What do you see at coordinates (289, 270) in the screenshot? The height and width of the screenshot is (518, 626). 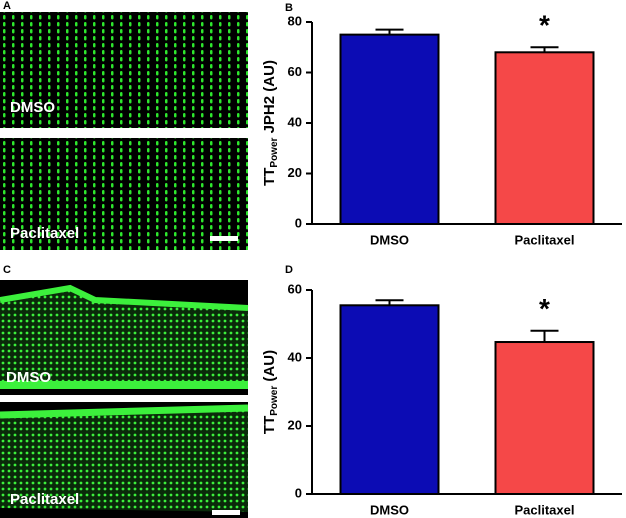 I see `panel-label: D` at bounding box center [289, 270].